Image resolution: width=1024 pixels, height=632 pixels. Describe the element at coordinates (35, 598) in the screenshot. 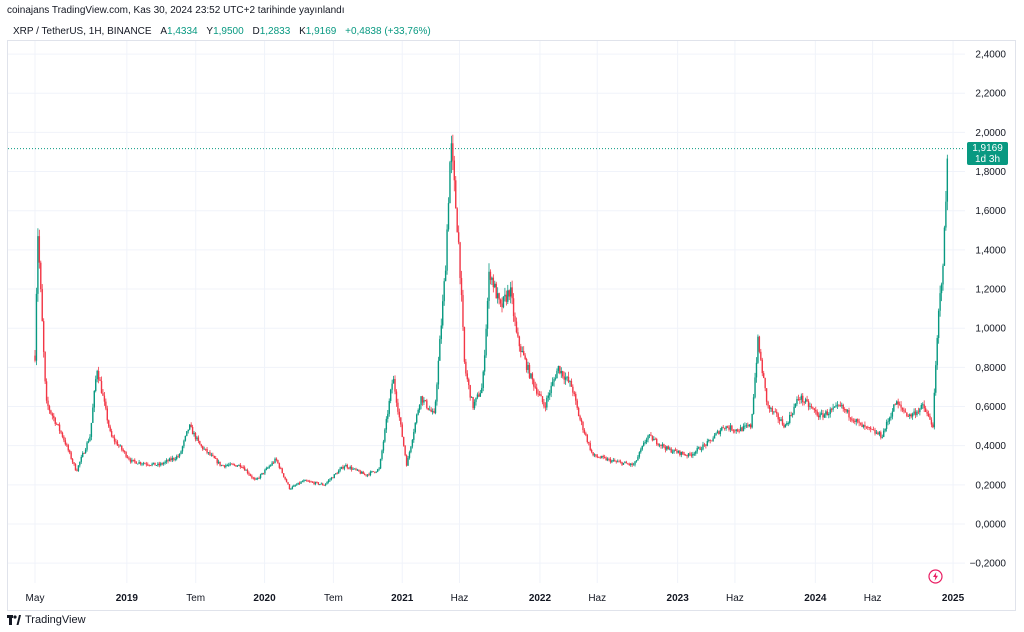

I see `x-tick-label: May` at that location.